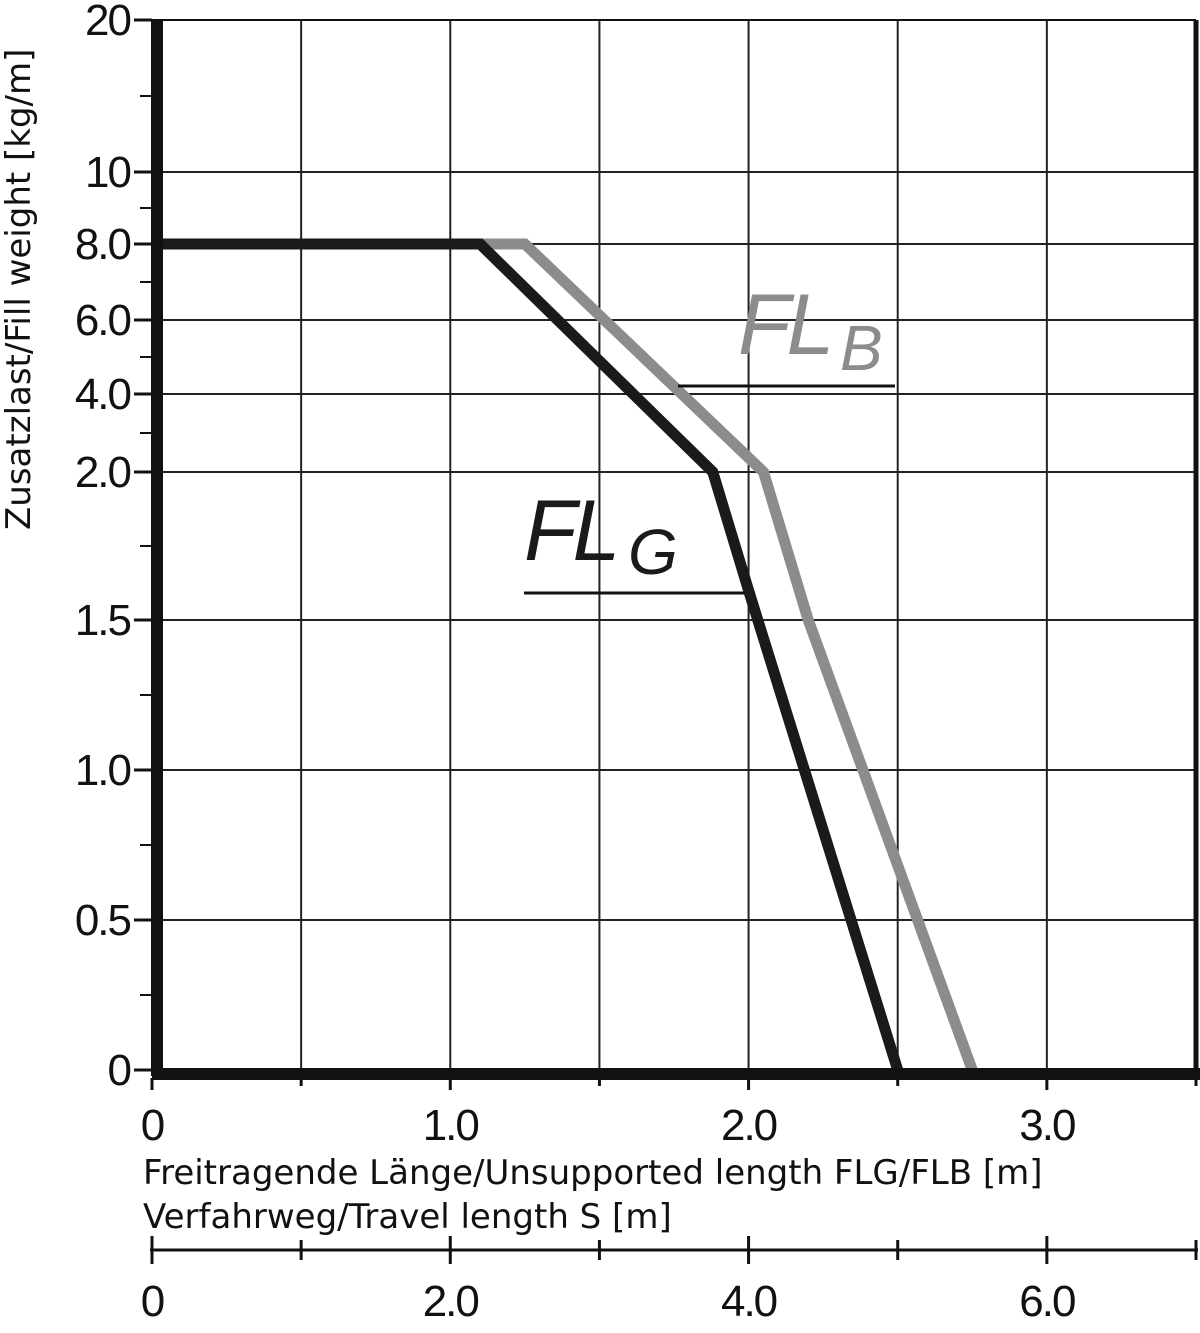 Image resolution: width=1200 pixels, height=1333 pixels. I want to click on y-tick-label: 0, so click(119, 1070).